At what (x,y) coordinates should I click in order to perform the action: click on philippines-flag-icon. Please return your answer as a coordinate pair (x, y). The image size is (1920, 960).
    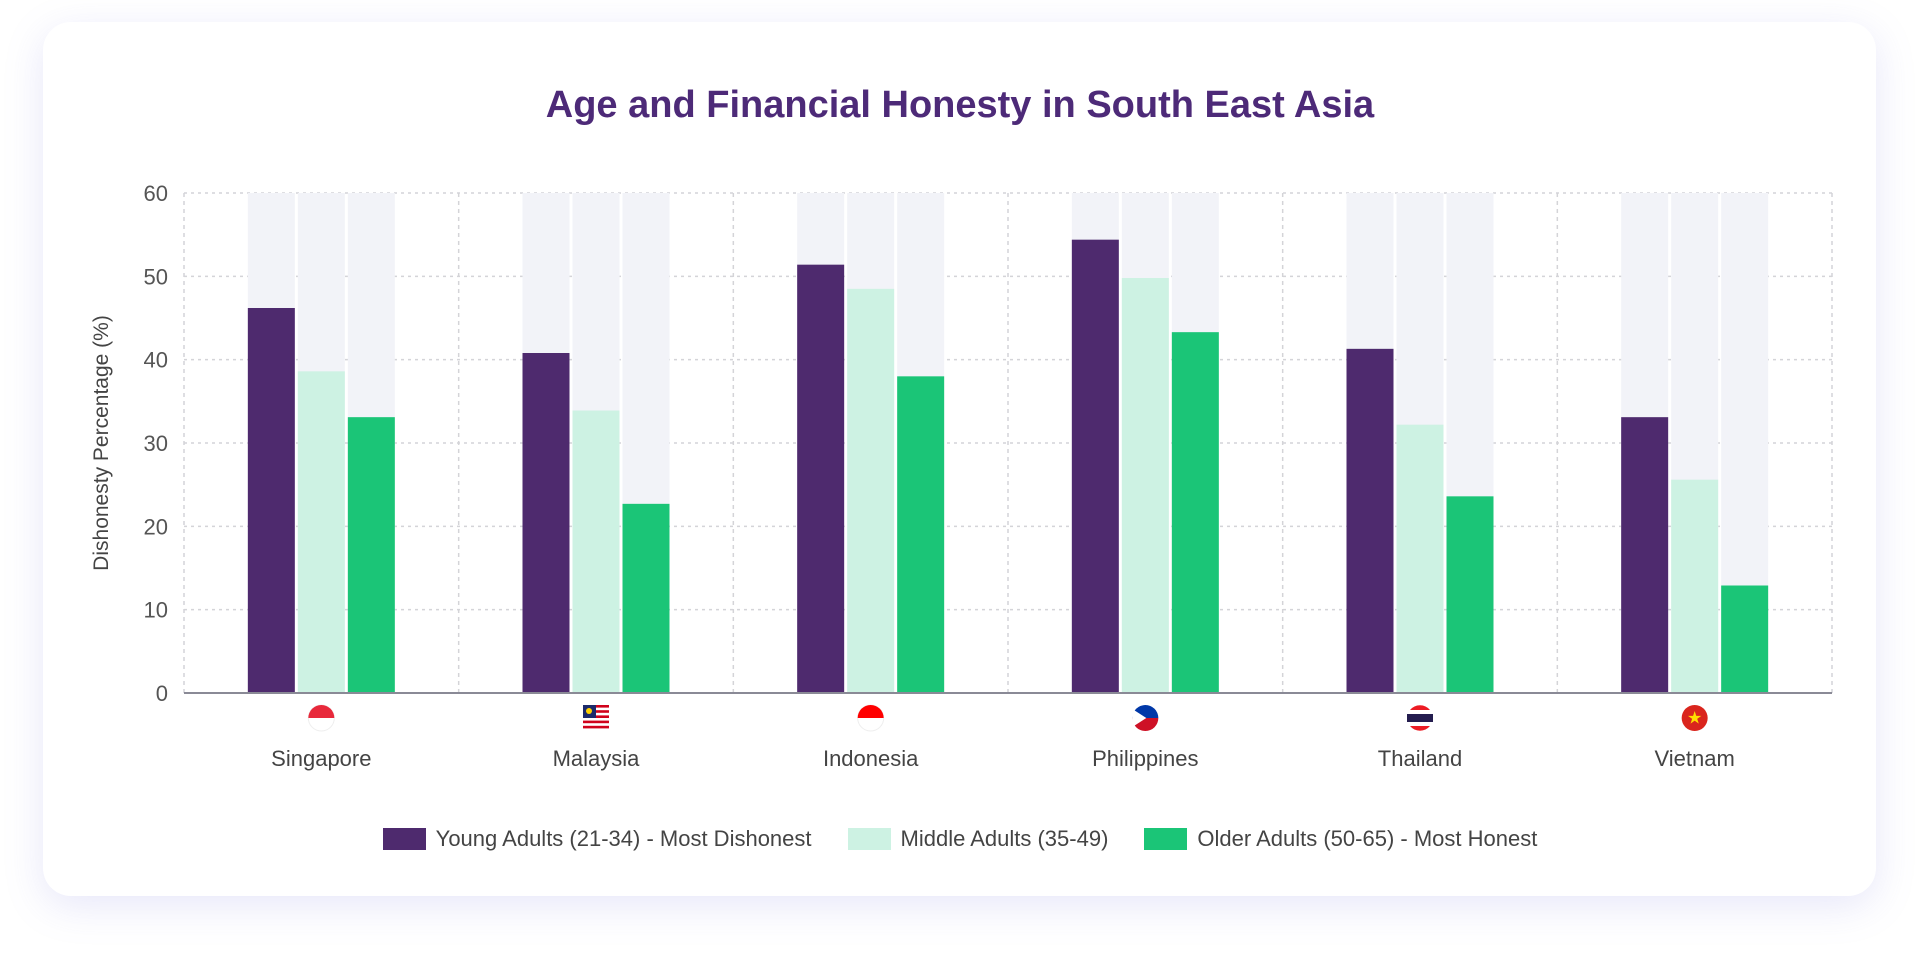
    Looking at the image, I should click on (1145, 718).